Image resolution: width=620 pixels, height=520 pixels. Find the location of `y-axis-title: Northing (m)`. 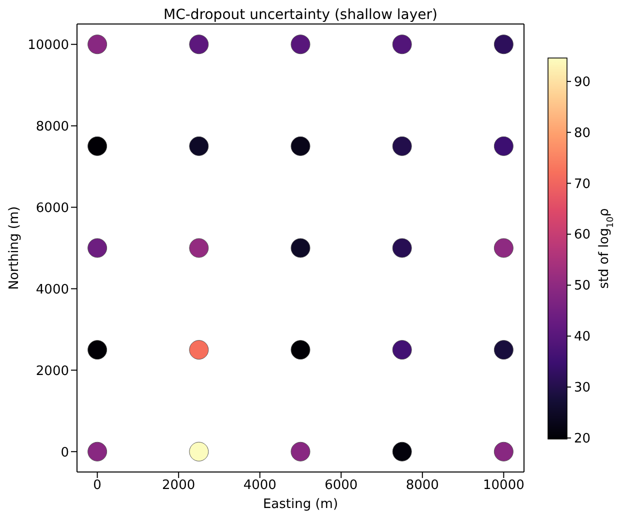

y-axis-title: Northing (m) is located at coordinates (14, 248).